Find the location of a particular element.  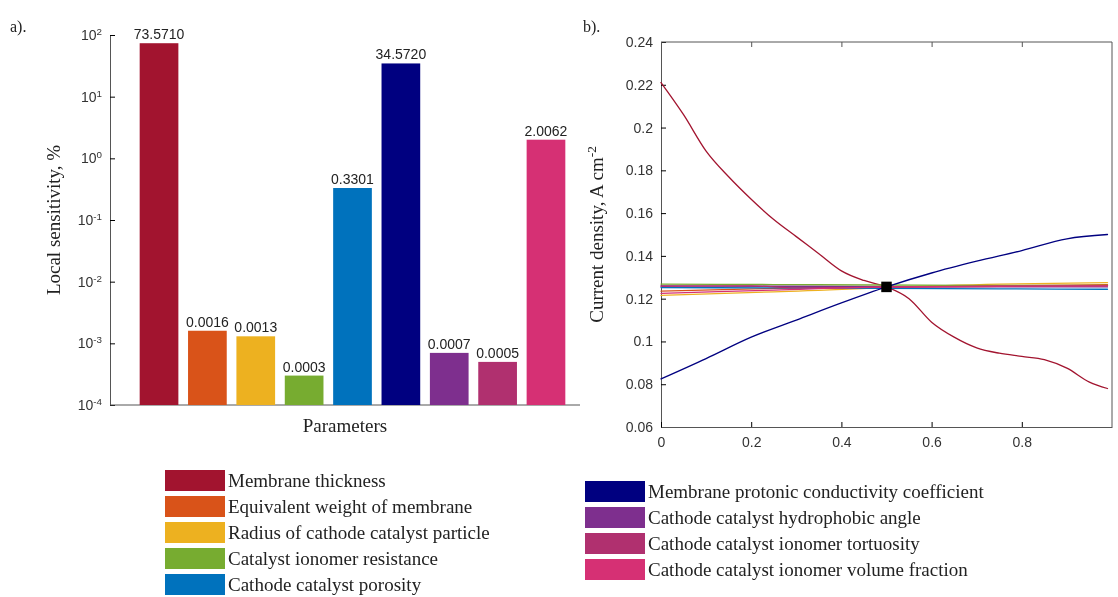

legend-label: Equivalent weight of membrane is located at coordinates (350, 506).